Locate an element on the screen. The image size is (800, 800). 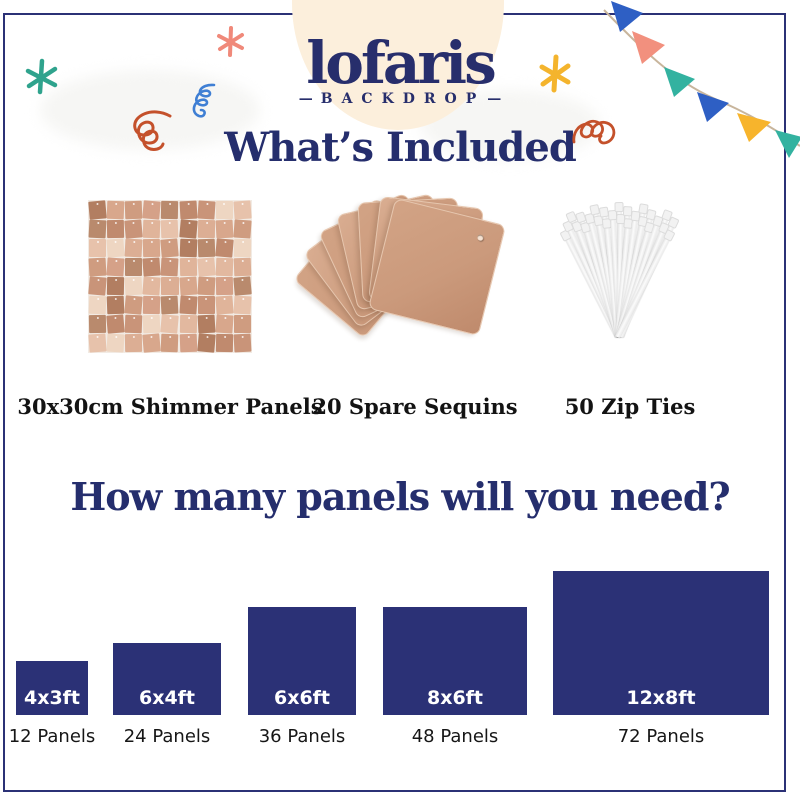
panel-size-label: 4x3ft is located at coordinates (52, 698).